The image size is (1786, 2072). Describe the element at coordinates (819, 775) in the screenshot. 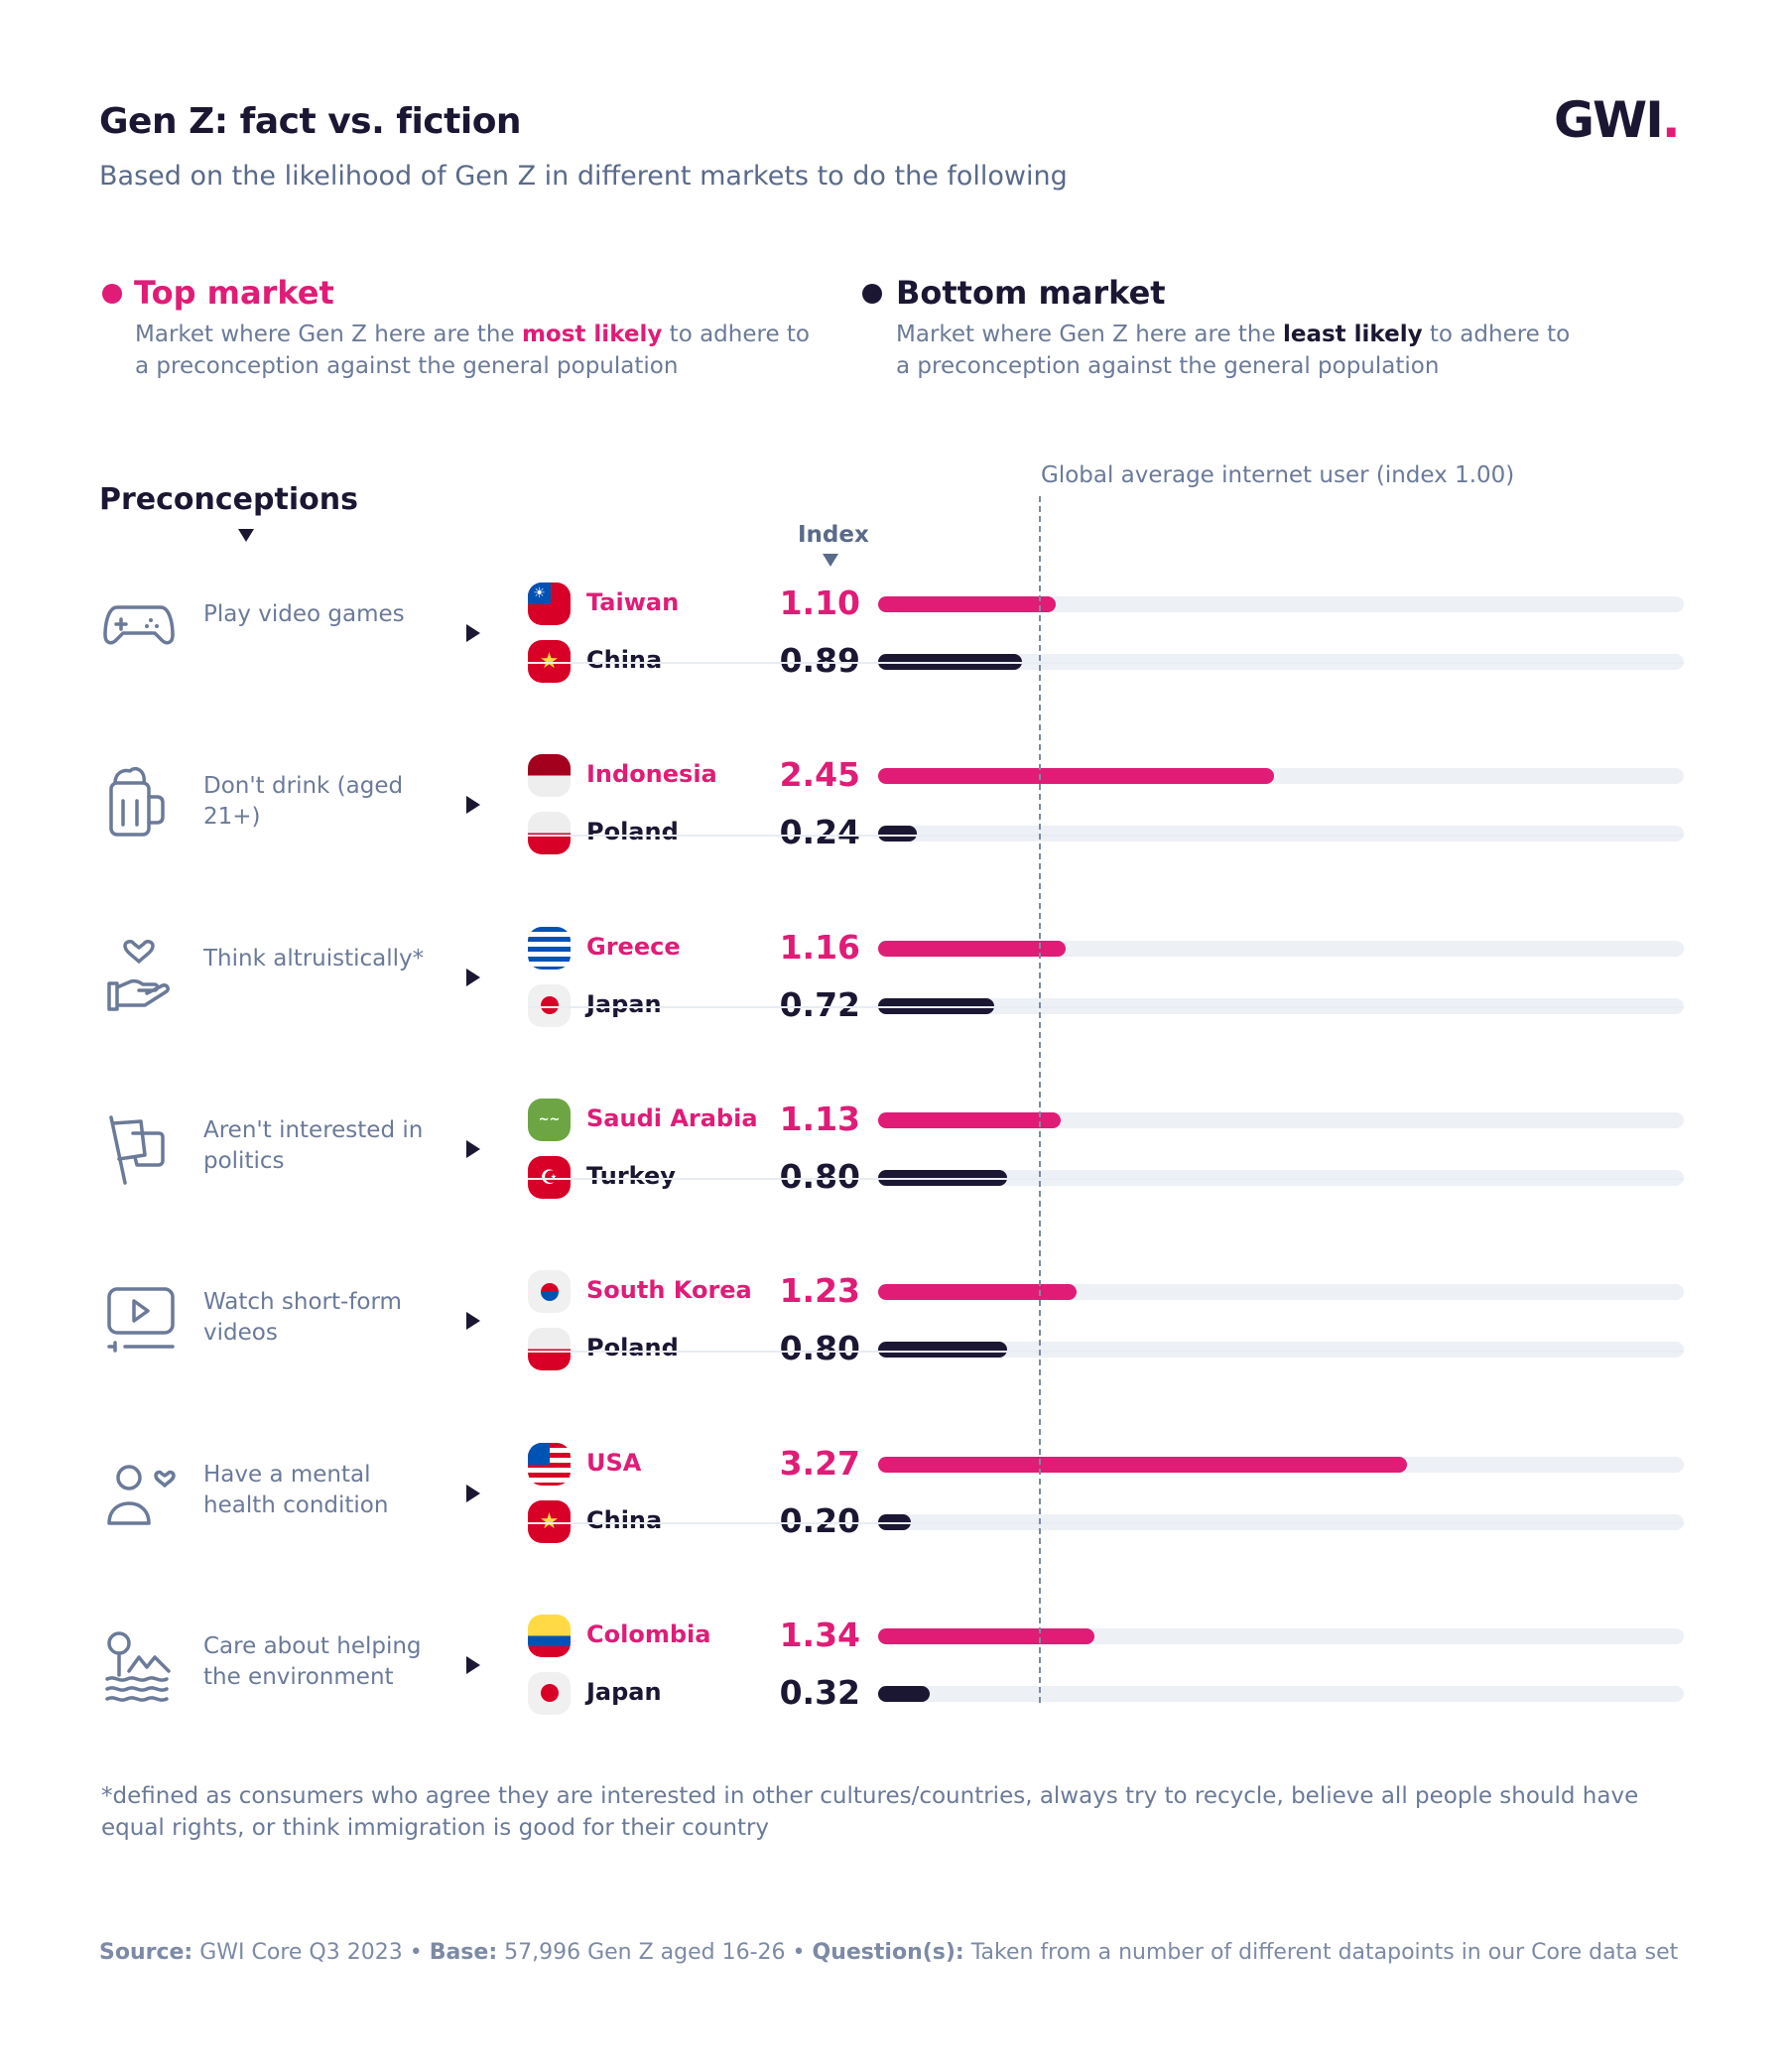

I see `top-market-value: 2.45` at that location.